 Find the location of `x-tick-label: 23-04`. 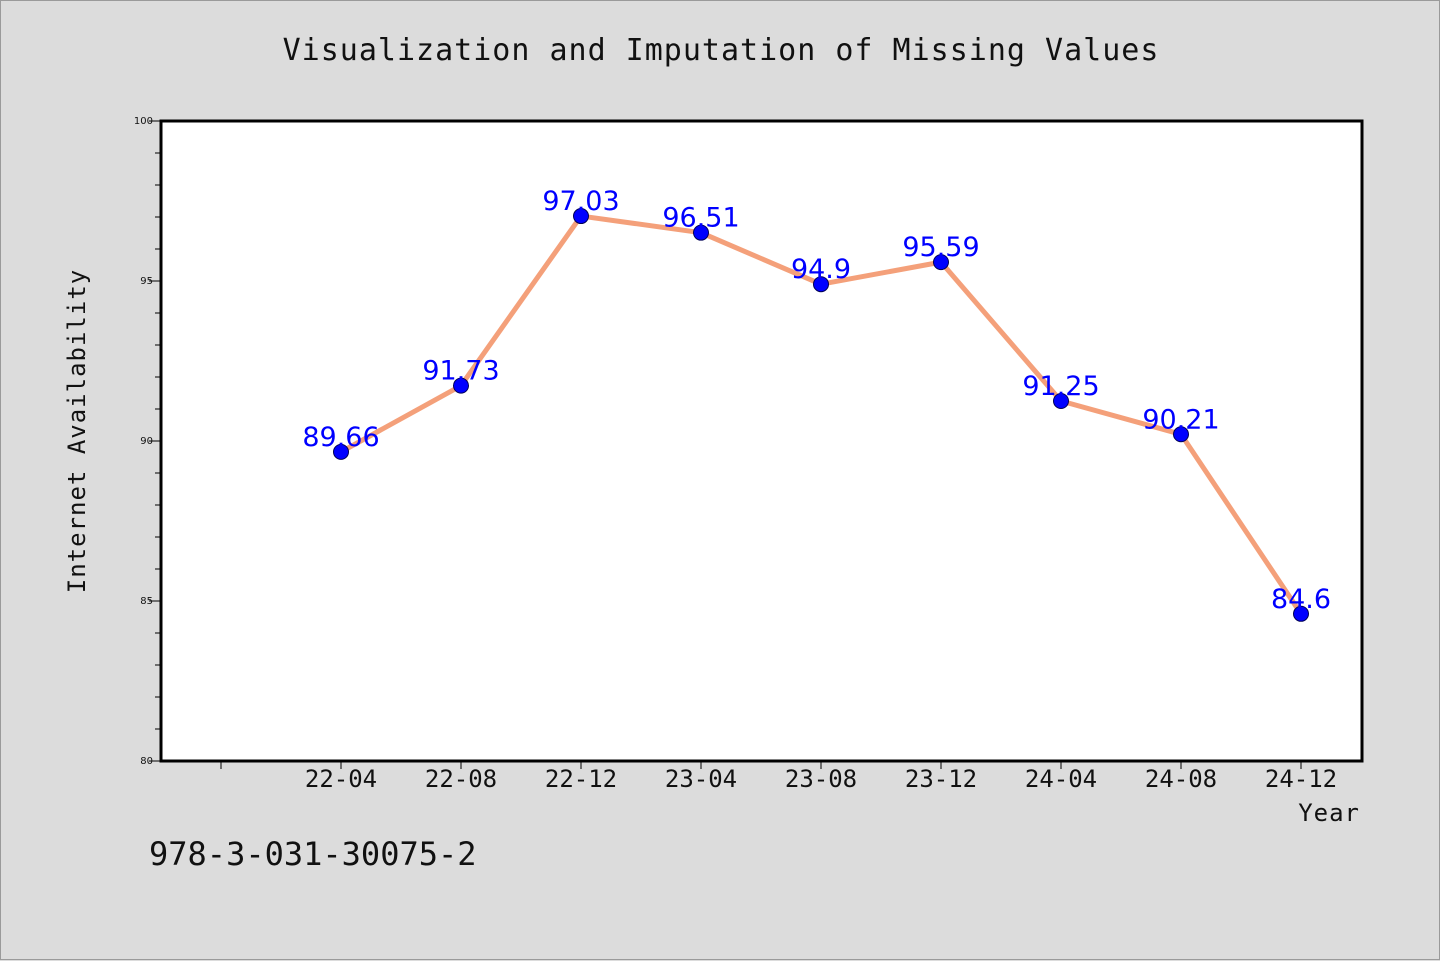

x-tick-label: 23-04 is located at coordinates (701, 779).